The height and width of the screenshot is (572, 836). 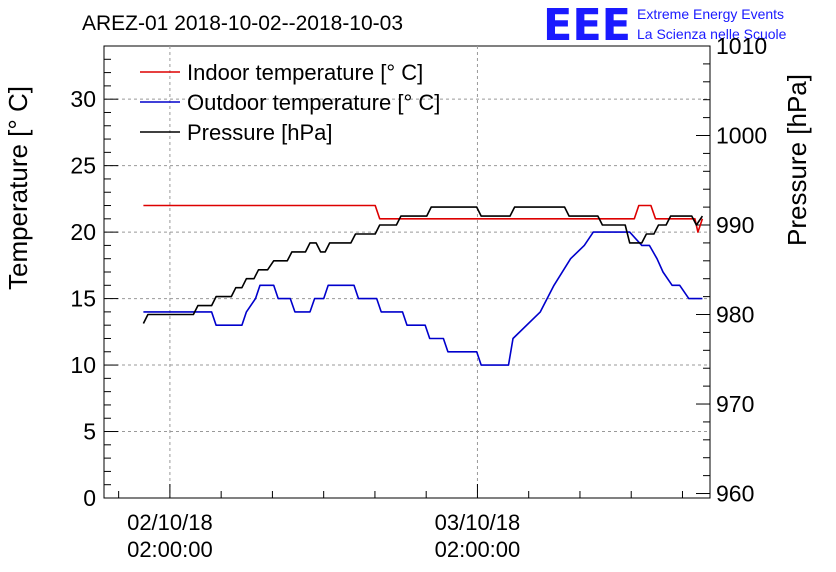 I want to click on y-tick-label: 10, so click(x=83, y=365).